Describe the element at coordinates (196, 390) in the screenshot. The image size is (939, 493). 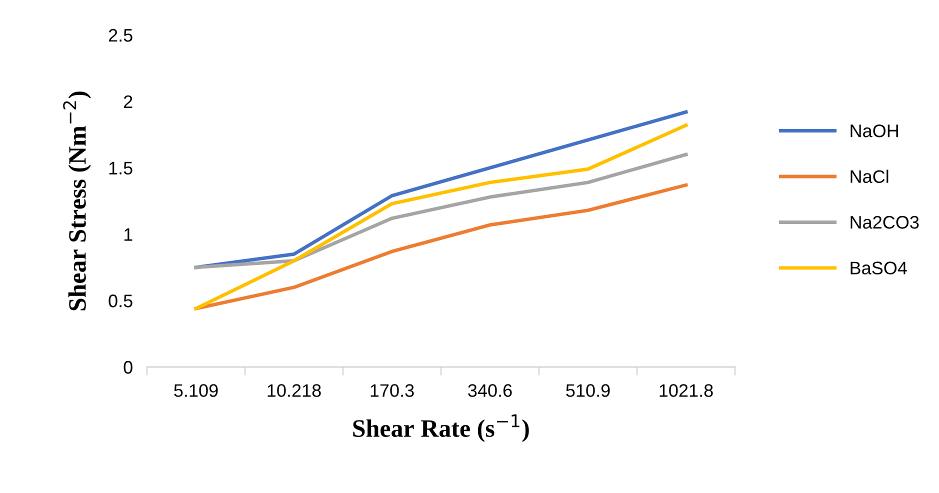
I see `x-tick-label: 5.109` at that location.